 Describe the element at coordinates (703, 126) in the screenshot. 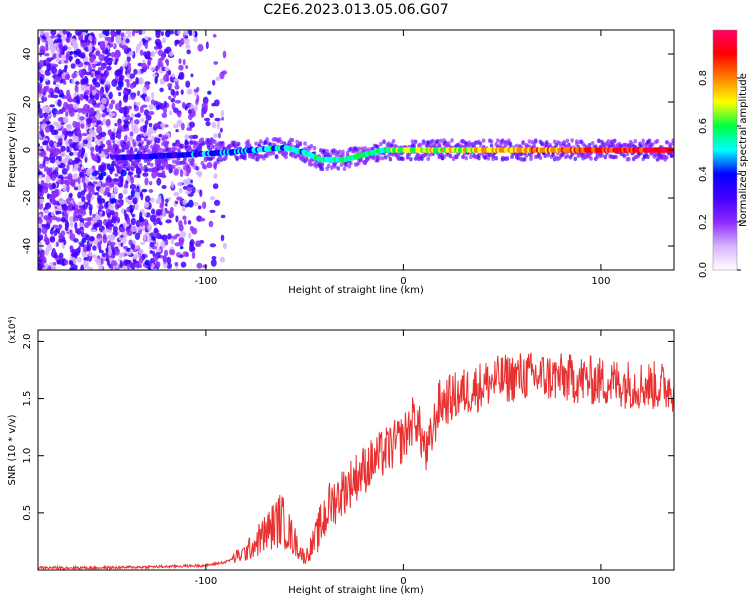

I see `colorbar-tick-label: 0.6` at that location.